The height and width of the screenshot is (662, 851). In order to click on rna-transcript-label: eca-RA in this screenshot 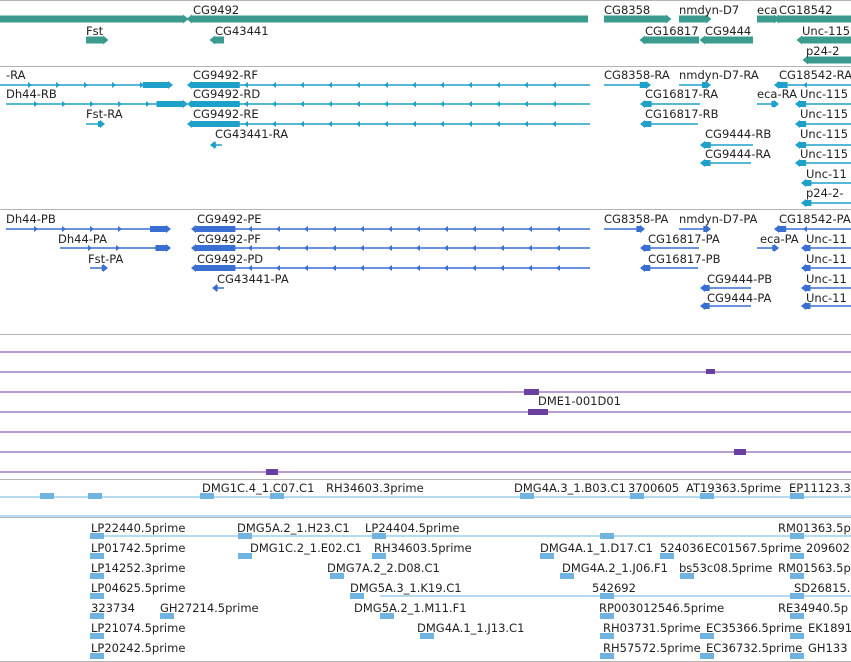, I will do `click(777, 94)`.